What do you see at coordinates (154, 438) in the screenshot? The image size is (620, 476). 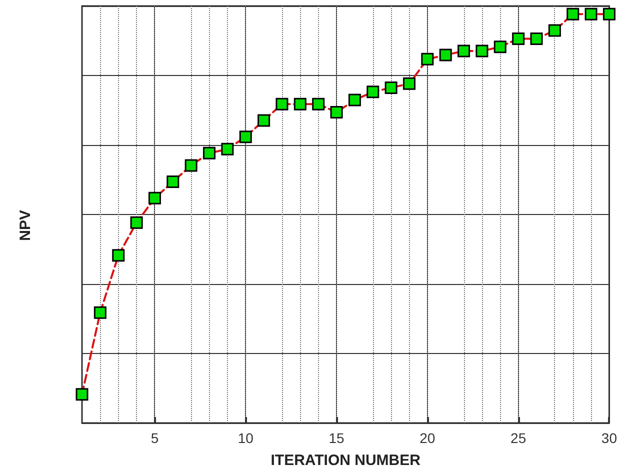 I see `x-tick-label: 5` at bounding box center [154, 438].